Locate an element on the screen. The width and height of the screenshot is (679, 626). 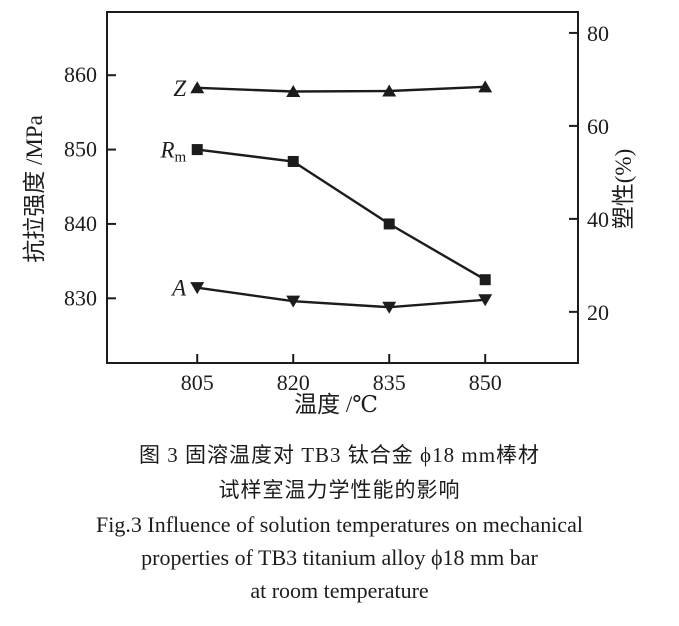
y-axis-right-title: 塑性(%) is located at coordinates (623, 189).